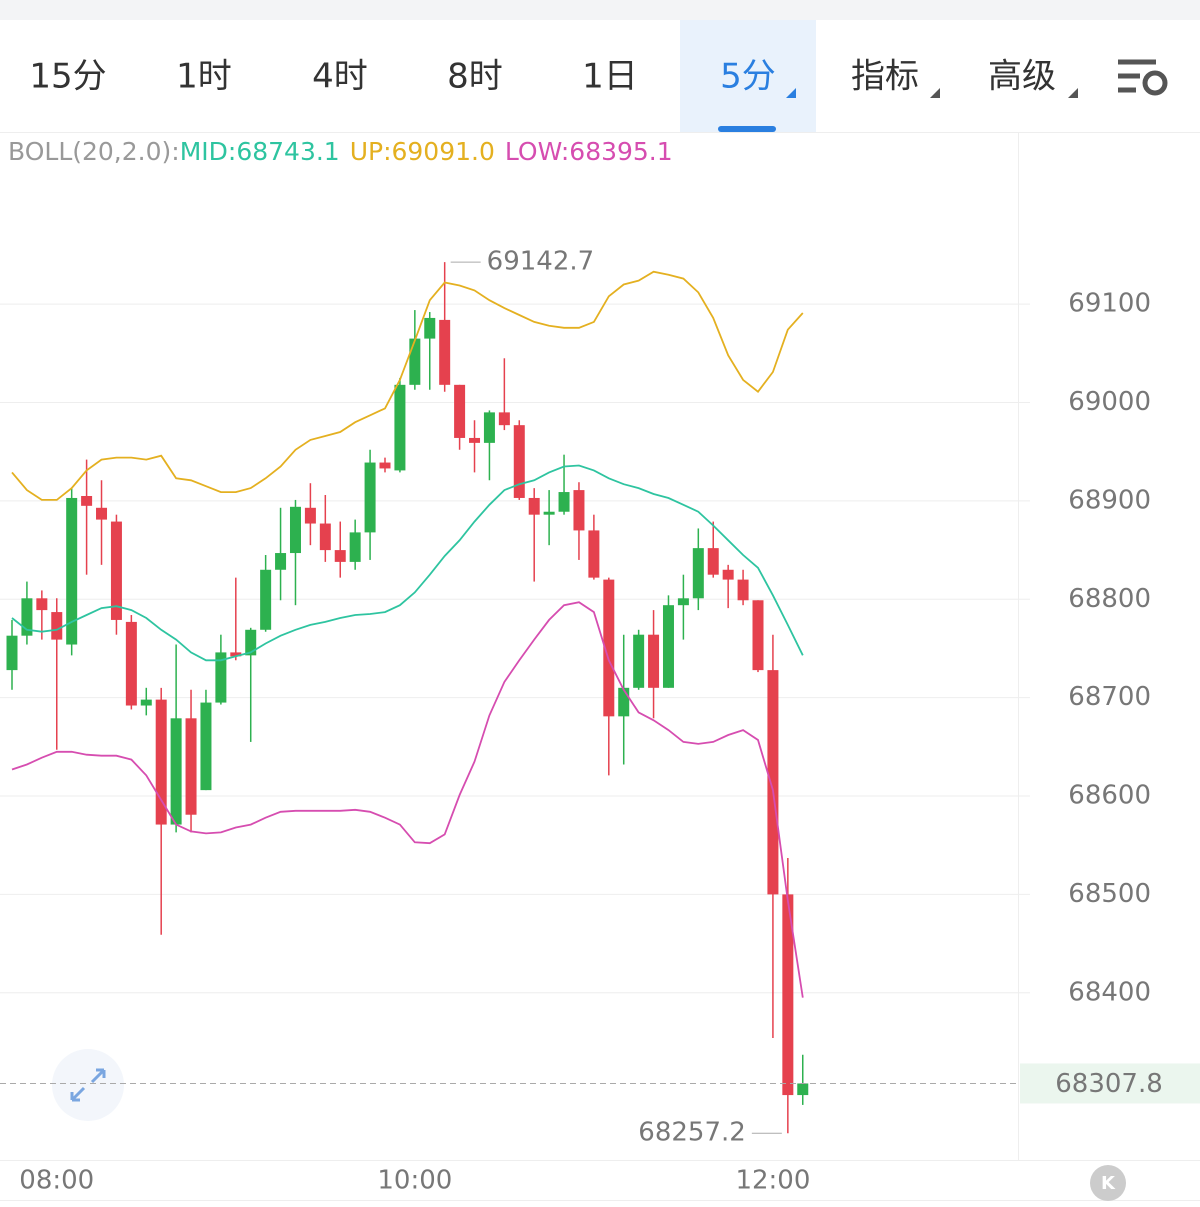 This screenshot has width=1200, height=1207. Describe the element at coordinates (1109, 992) in the screenshot. I see `y-tick-label: 68400` at that location.